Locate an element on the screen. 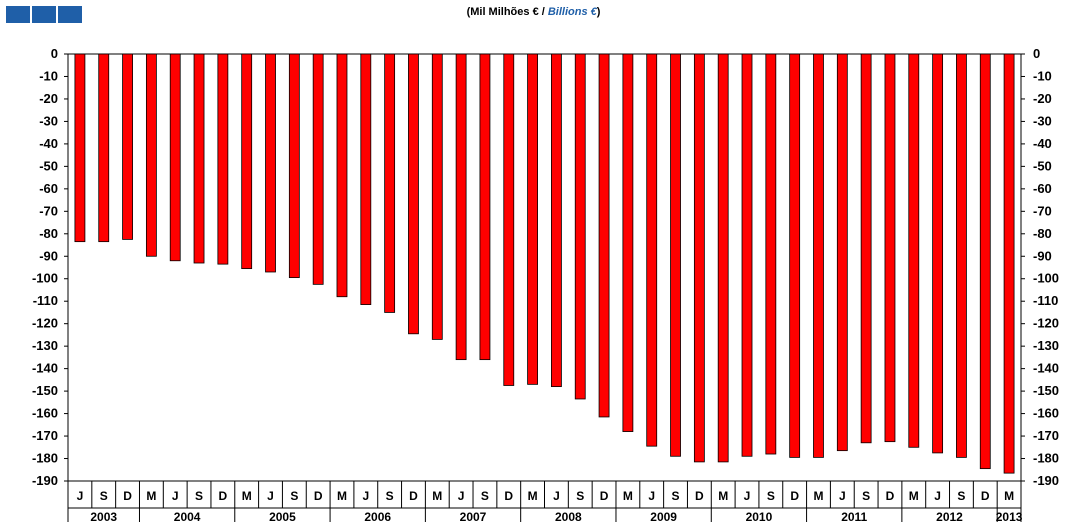 The width and height of the screenshot is (1067, 522). y-tick-label-left: -160 is located at coordinates (45, 413).